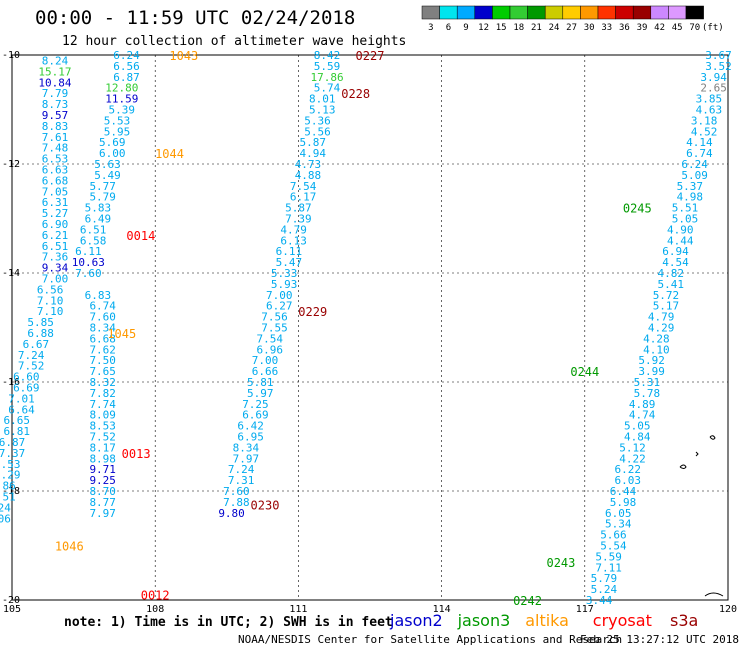 Image resolution: width=740 pixels, height=650 pixels. What do you see at coordinates (55, 169) in the screenshot?
I see `swh-value: 6.63` at bounding box center [55, 169].